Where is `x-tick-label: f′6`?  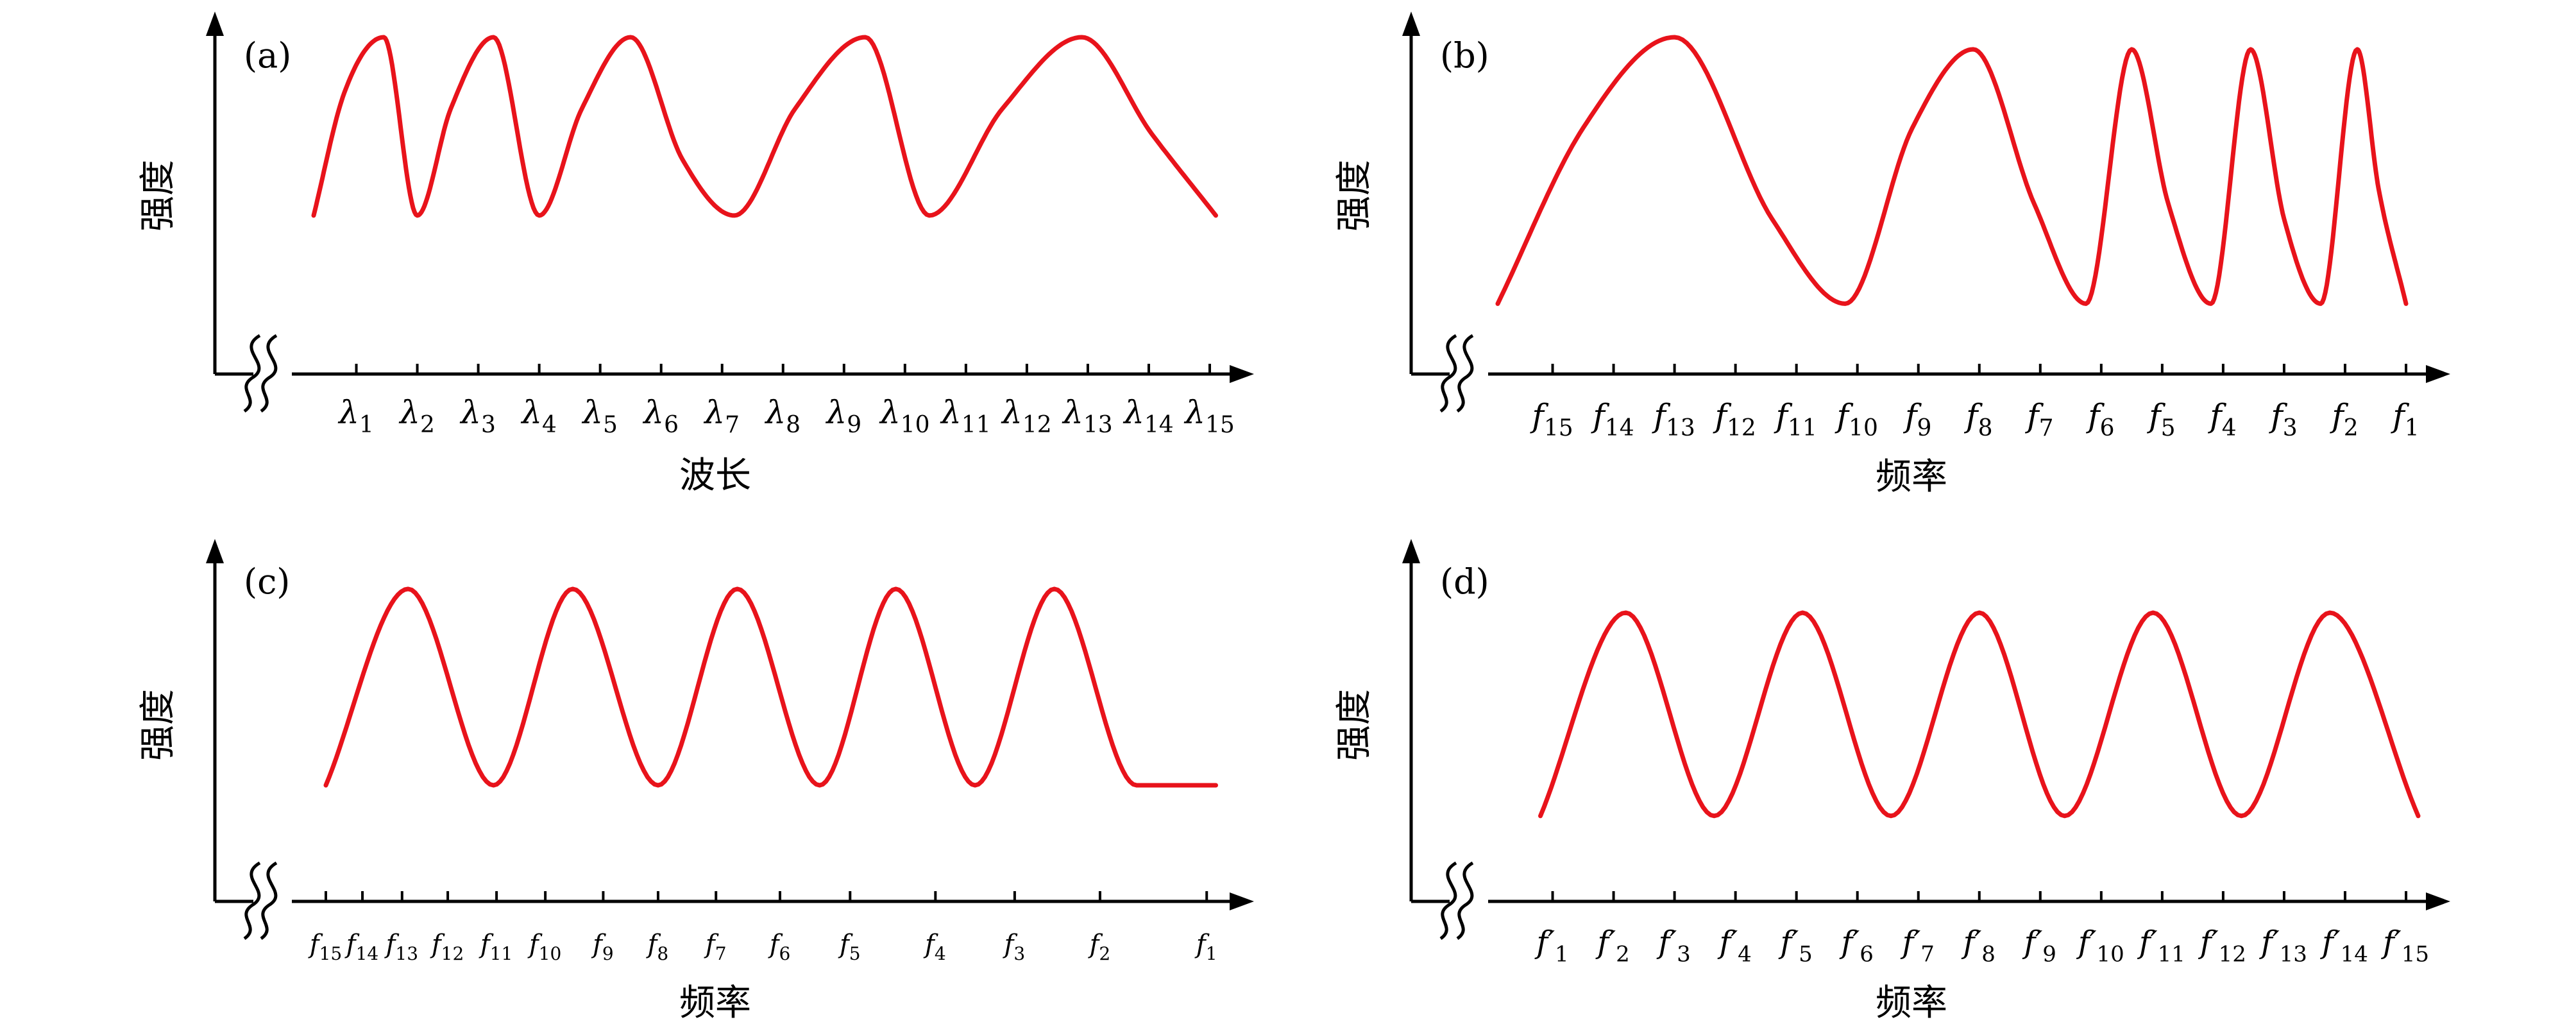 x-tick-label: f′6 is located at coordinates (1857, 945).